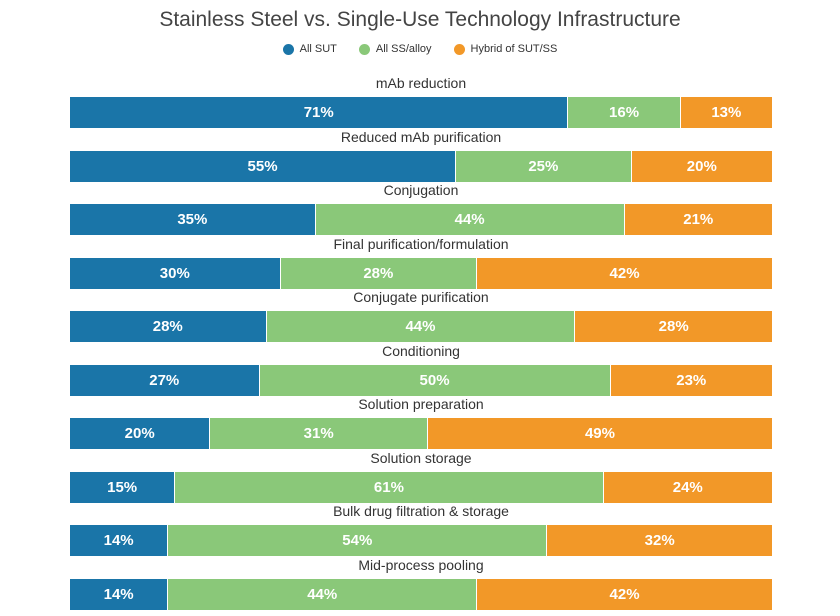 The height and width of the screenshot is (616, 840). I want to click on legend-label: Hybrid of SUT/SS, so click(514, 49).